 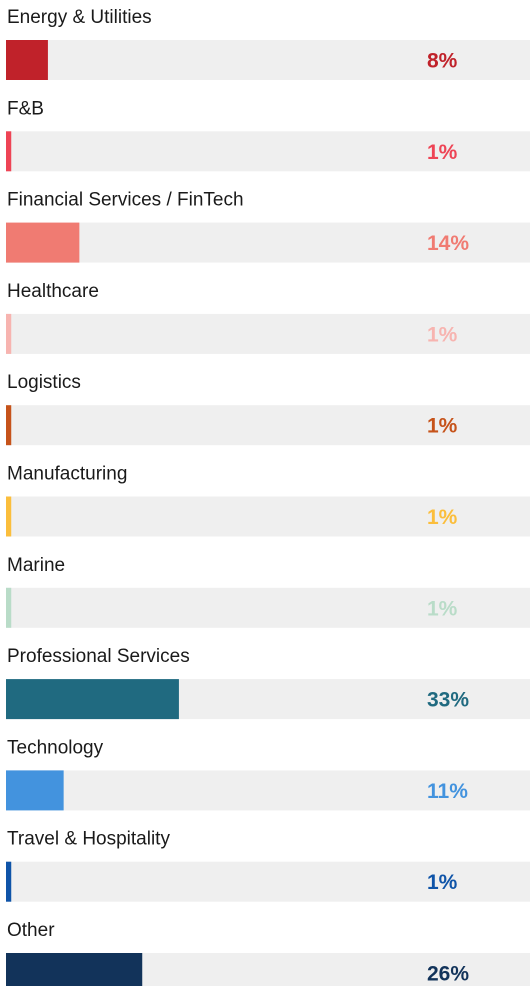 I want to click on value-label: 8%, so click(x=442, y=61).